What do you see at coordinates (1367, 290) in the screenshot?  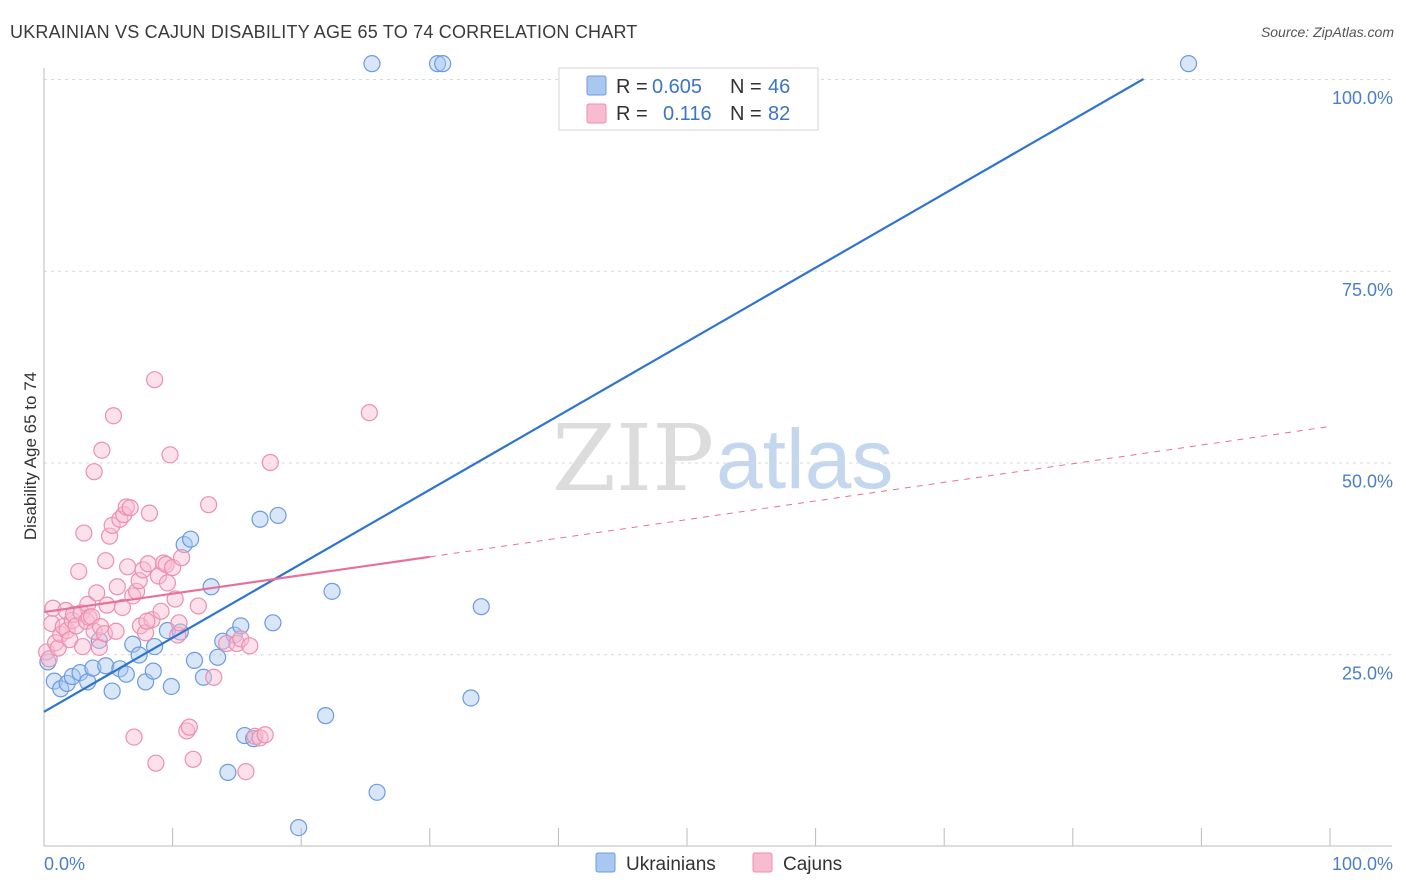 I see `y-tick-label-75: 75.0%` at bounding box center [1367, 290].